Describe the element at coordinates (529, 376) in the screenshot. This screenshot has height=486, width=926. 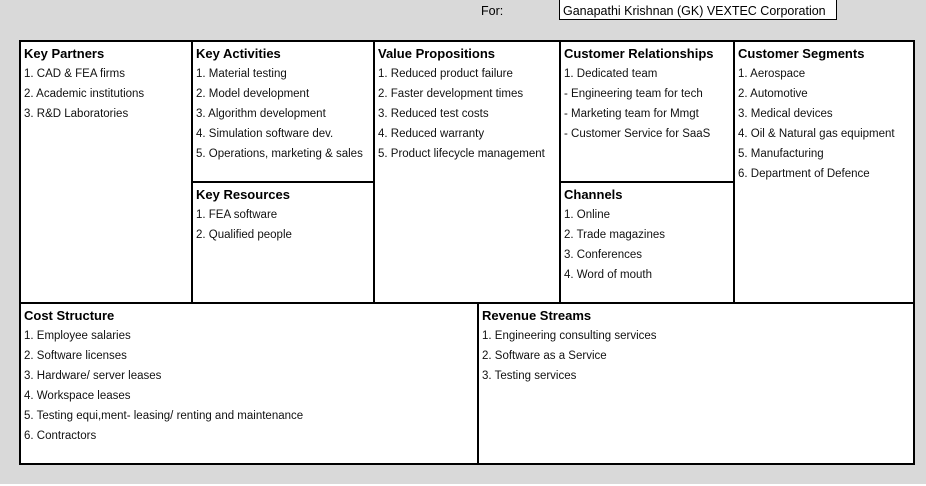
I see `list-item: 3. Testing services` at that location.